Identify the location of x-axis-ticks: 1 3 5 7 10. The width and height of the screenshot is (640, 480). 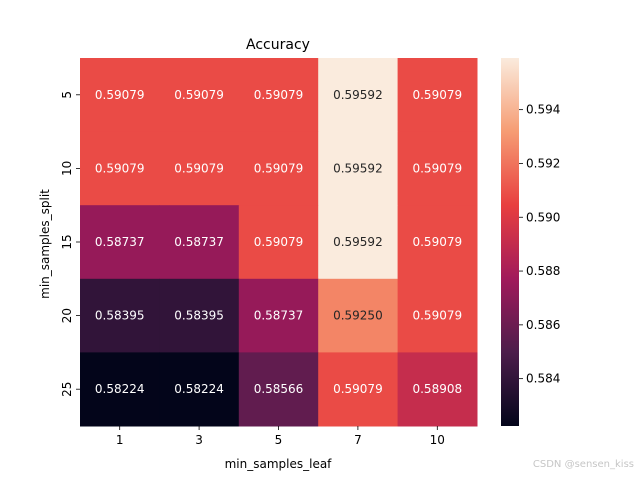
(280, 436).